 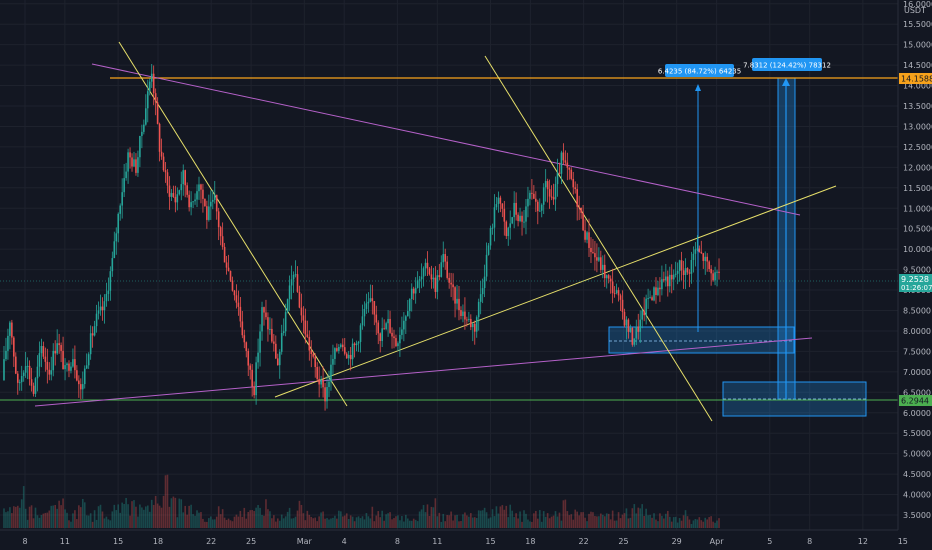 I want to click on ascending-support-trendline, so click(x=423, y=372).